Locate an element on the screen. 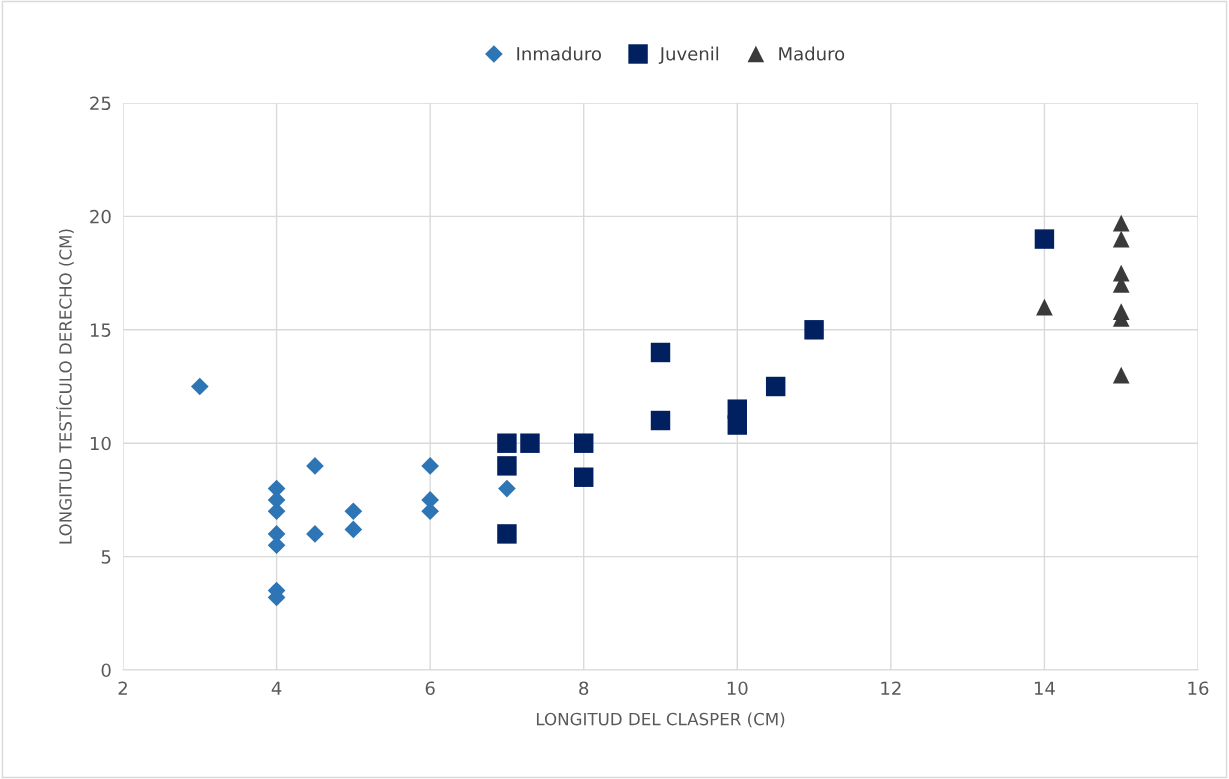  x-tick-label: 4 is located at coordinates (276, 688).